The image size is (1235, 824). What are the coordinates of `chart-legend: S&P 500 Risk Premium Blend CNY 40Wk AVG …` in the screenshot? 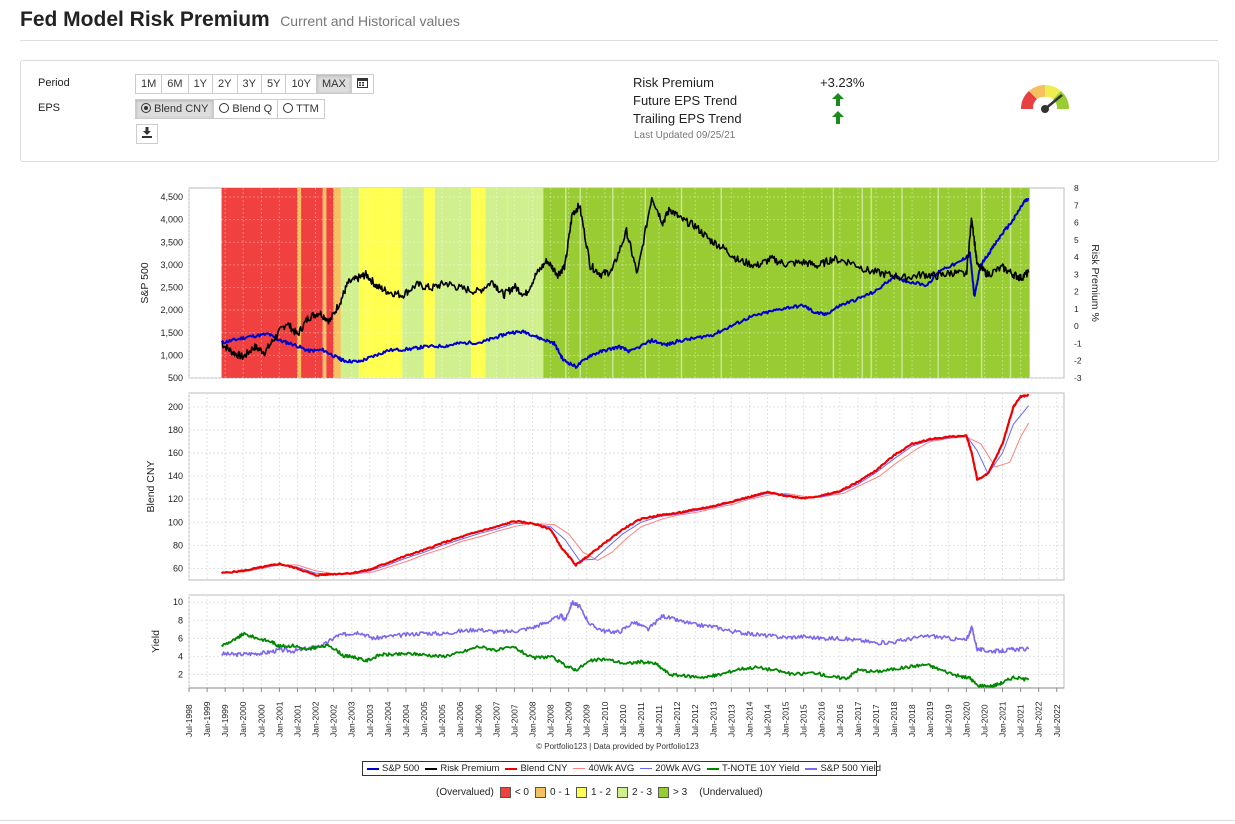 It's located at (621, 768).